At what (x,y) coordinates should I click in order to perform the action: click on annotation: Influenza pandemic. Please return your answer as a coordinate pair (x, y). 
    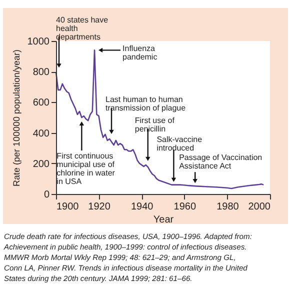
    Looking at the image, I should click on (140, 53).